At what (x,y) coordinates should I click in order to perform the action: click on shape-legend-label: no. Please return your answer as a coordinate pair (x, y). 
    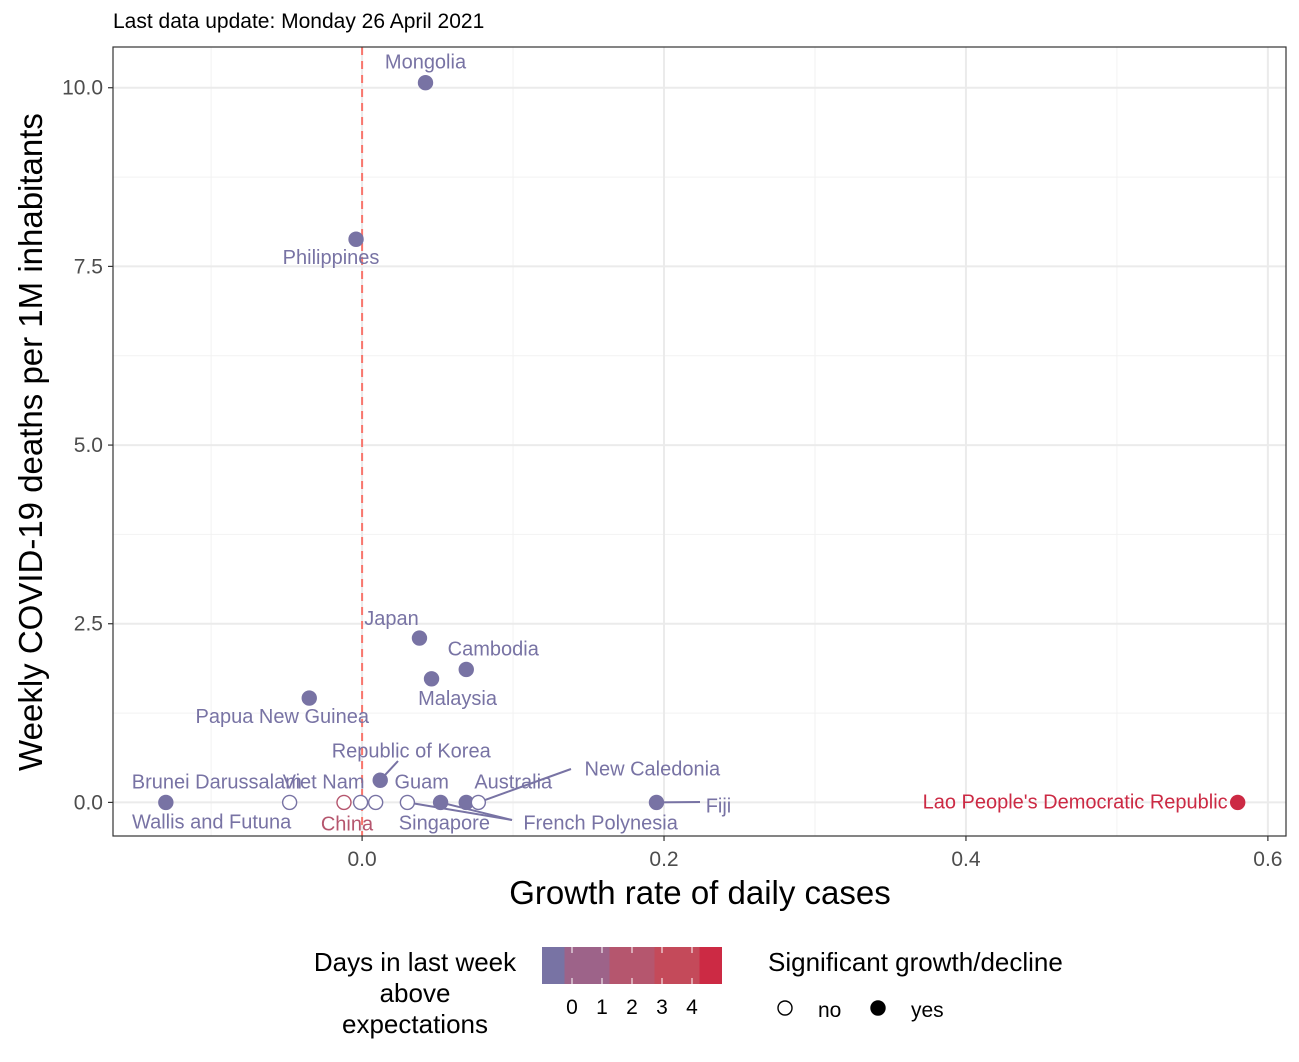
    Looking at the image, I should click on (829, 1010).